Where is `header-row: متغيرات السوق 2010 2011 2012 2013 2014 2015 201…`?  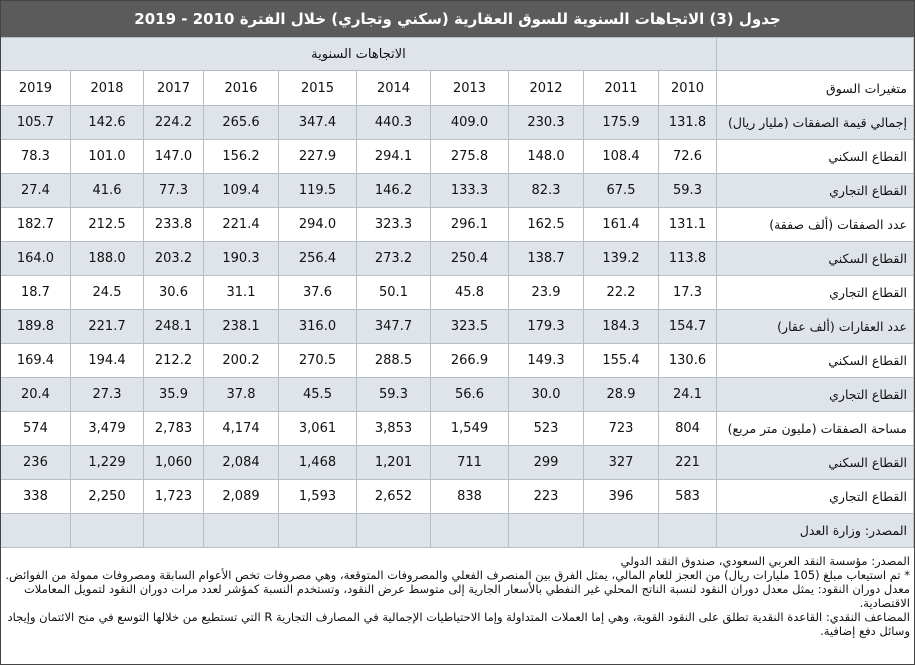
header-row: متغيرات السوق 2010 2011 2012 2013 2014 2015 201… is located at coordinates (457, 88).